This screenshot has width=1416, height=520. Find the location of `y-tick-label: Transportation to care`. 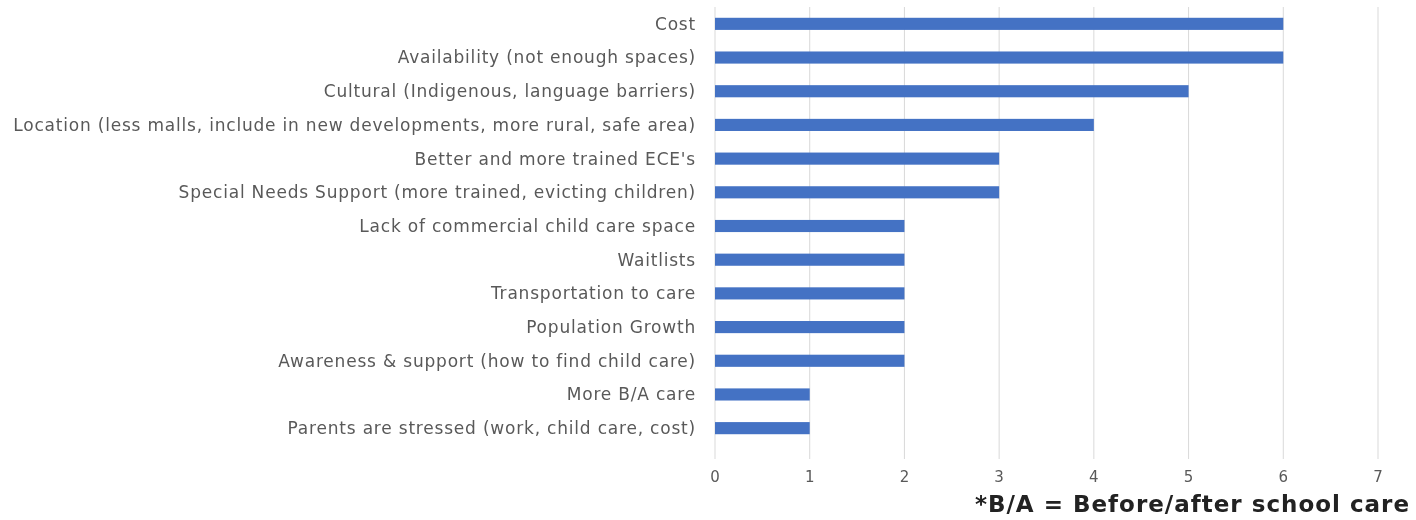

y-tick-label: Transportation to care is located at coordinates (592, 293).